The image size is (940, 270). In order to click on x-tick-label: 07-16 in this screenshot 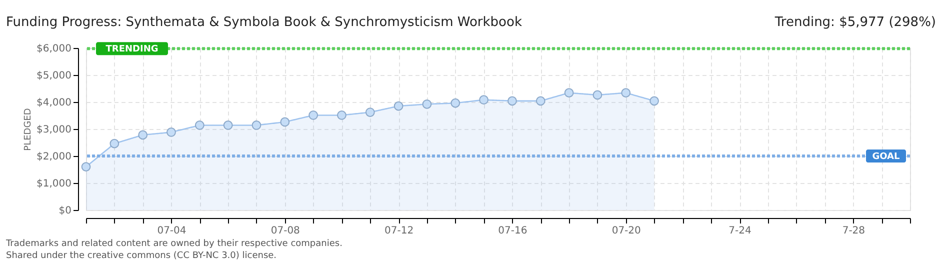, I will do `click(513, 231)`.